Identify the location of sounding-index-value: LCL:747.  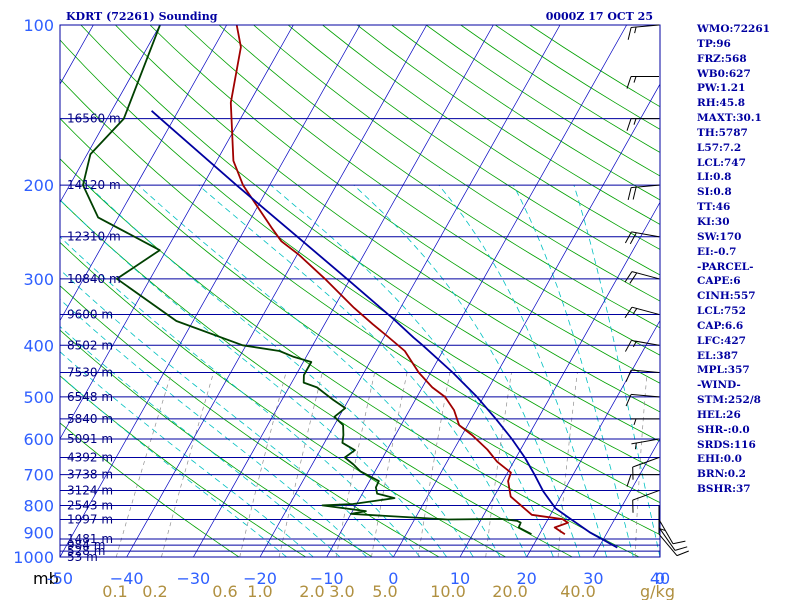
(721, 162).